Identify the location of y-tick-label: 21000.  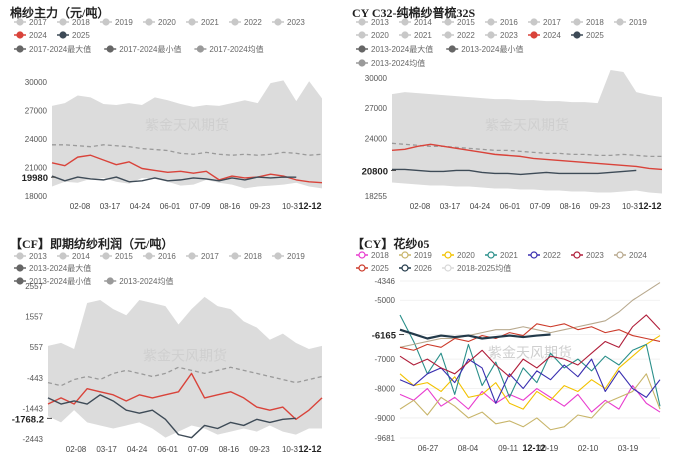
(36, 168).